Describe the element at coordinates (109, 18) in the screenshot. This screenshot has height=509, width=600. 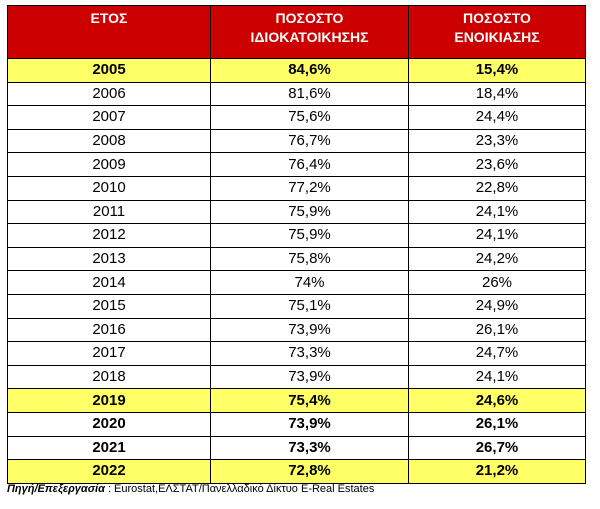
I see `header-line: ΕΤΟΣ` at that location.